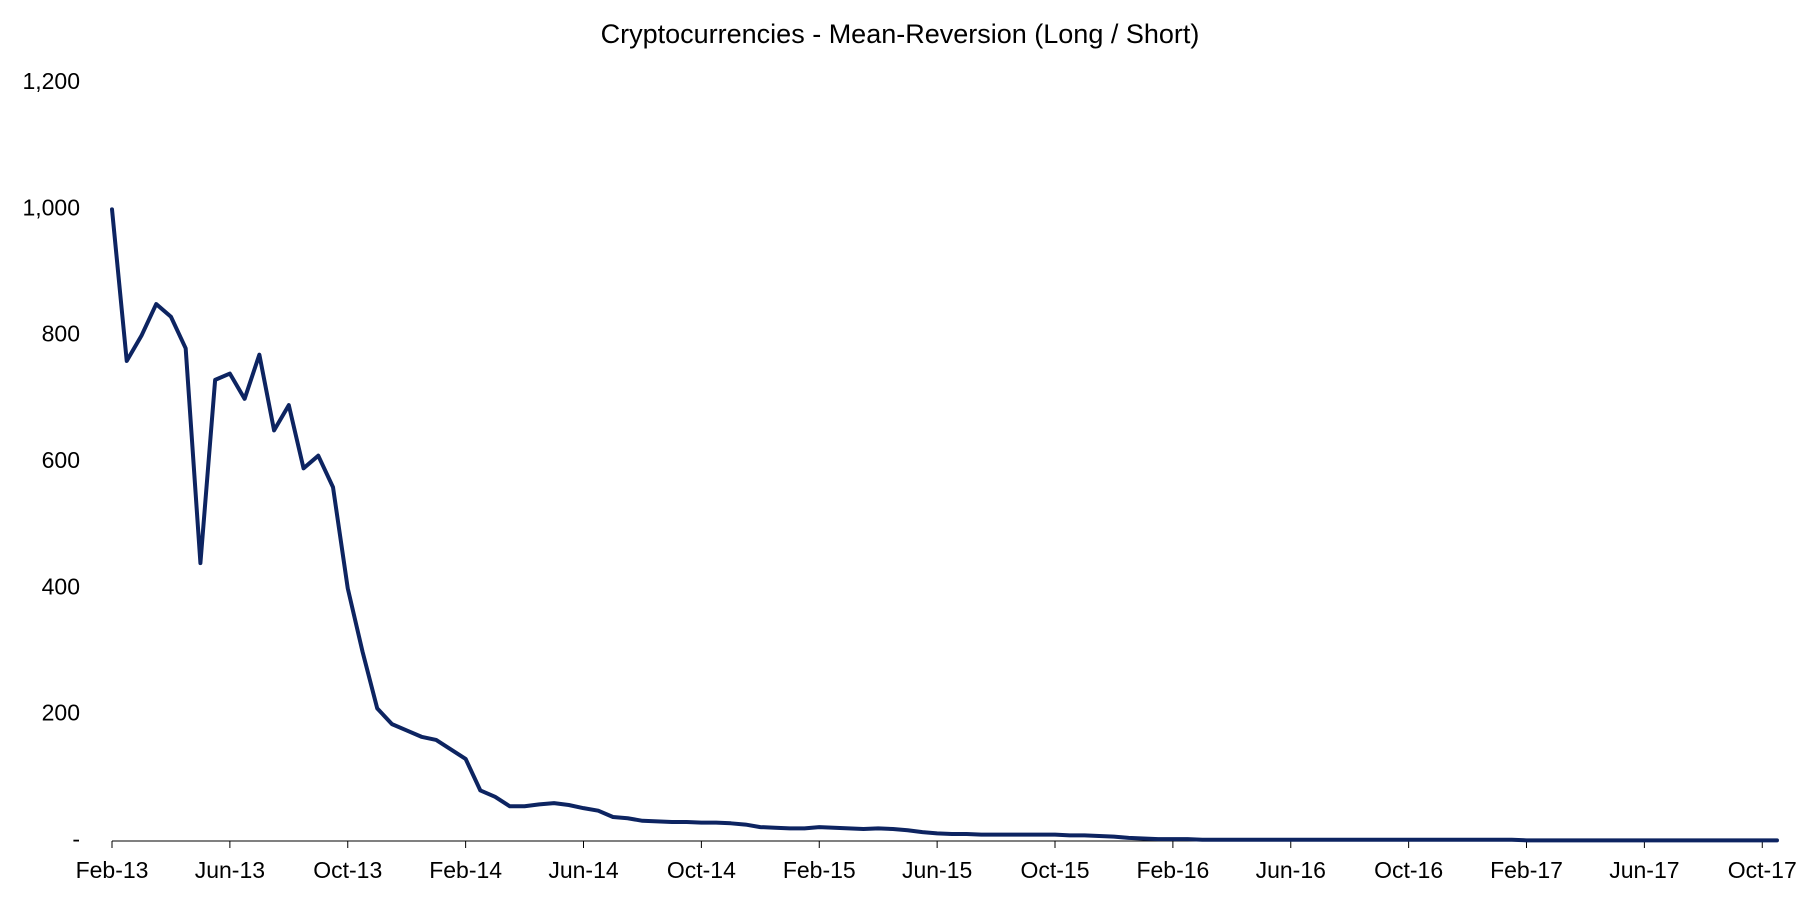 This screenshot has height=900, width=1800. Describe the element at coordinates (1644, 870) in the screenshot. I see `x-tick-label: Jun-17` at that location.